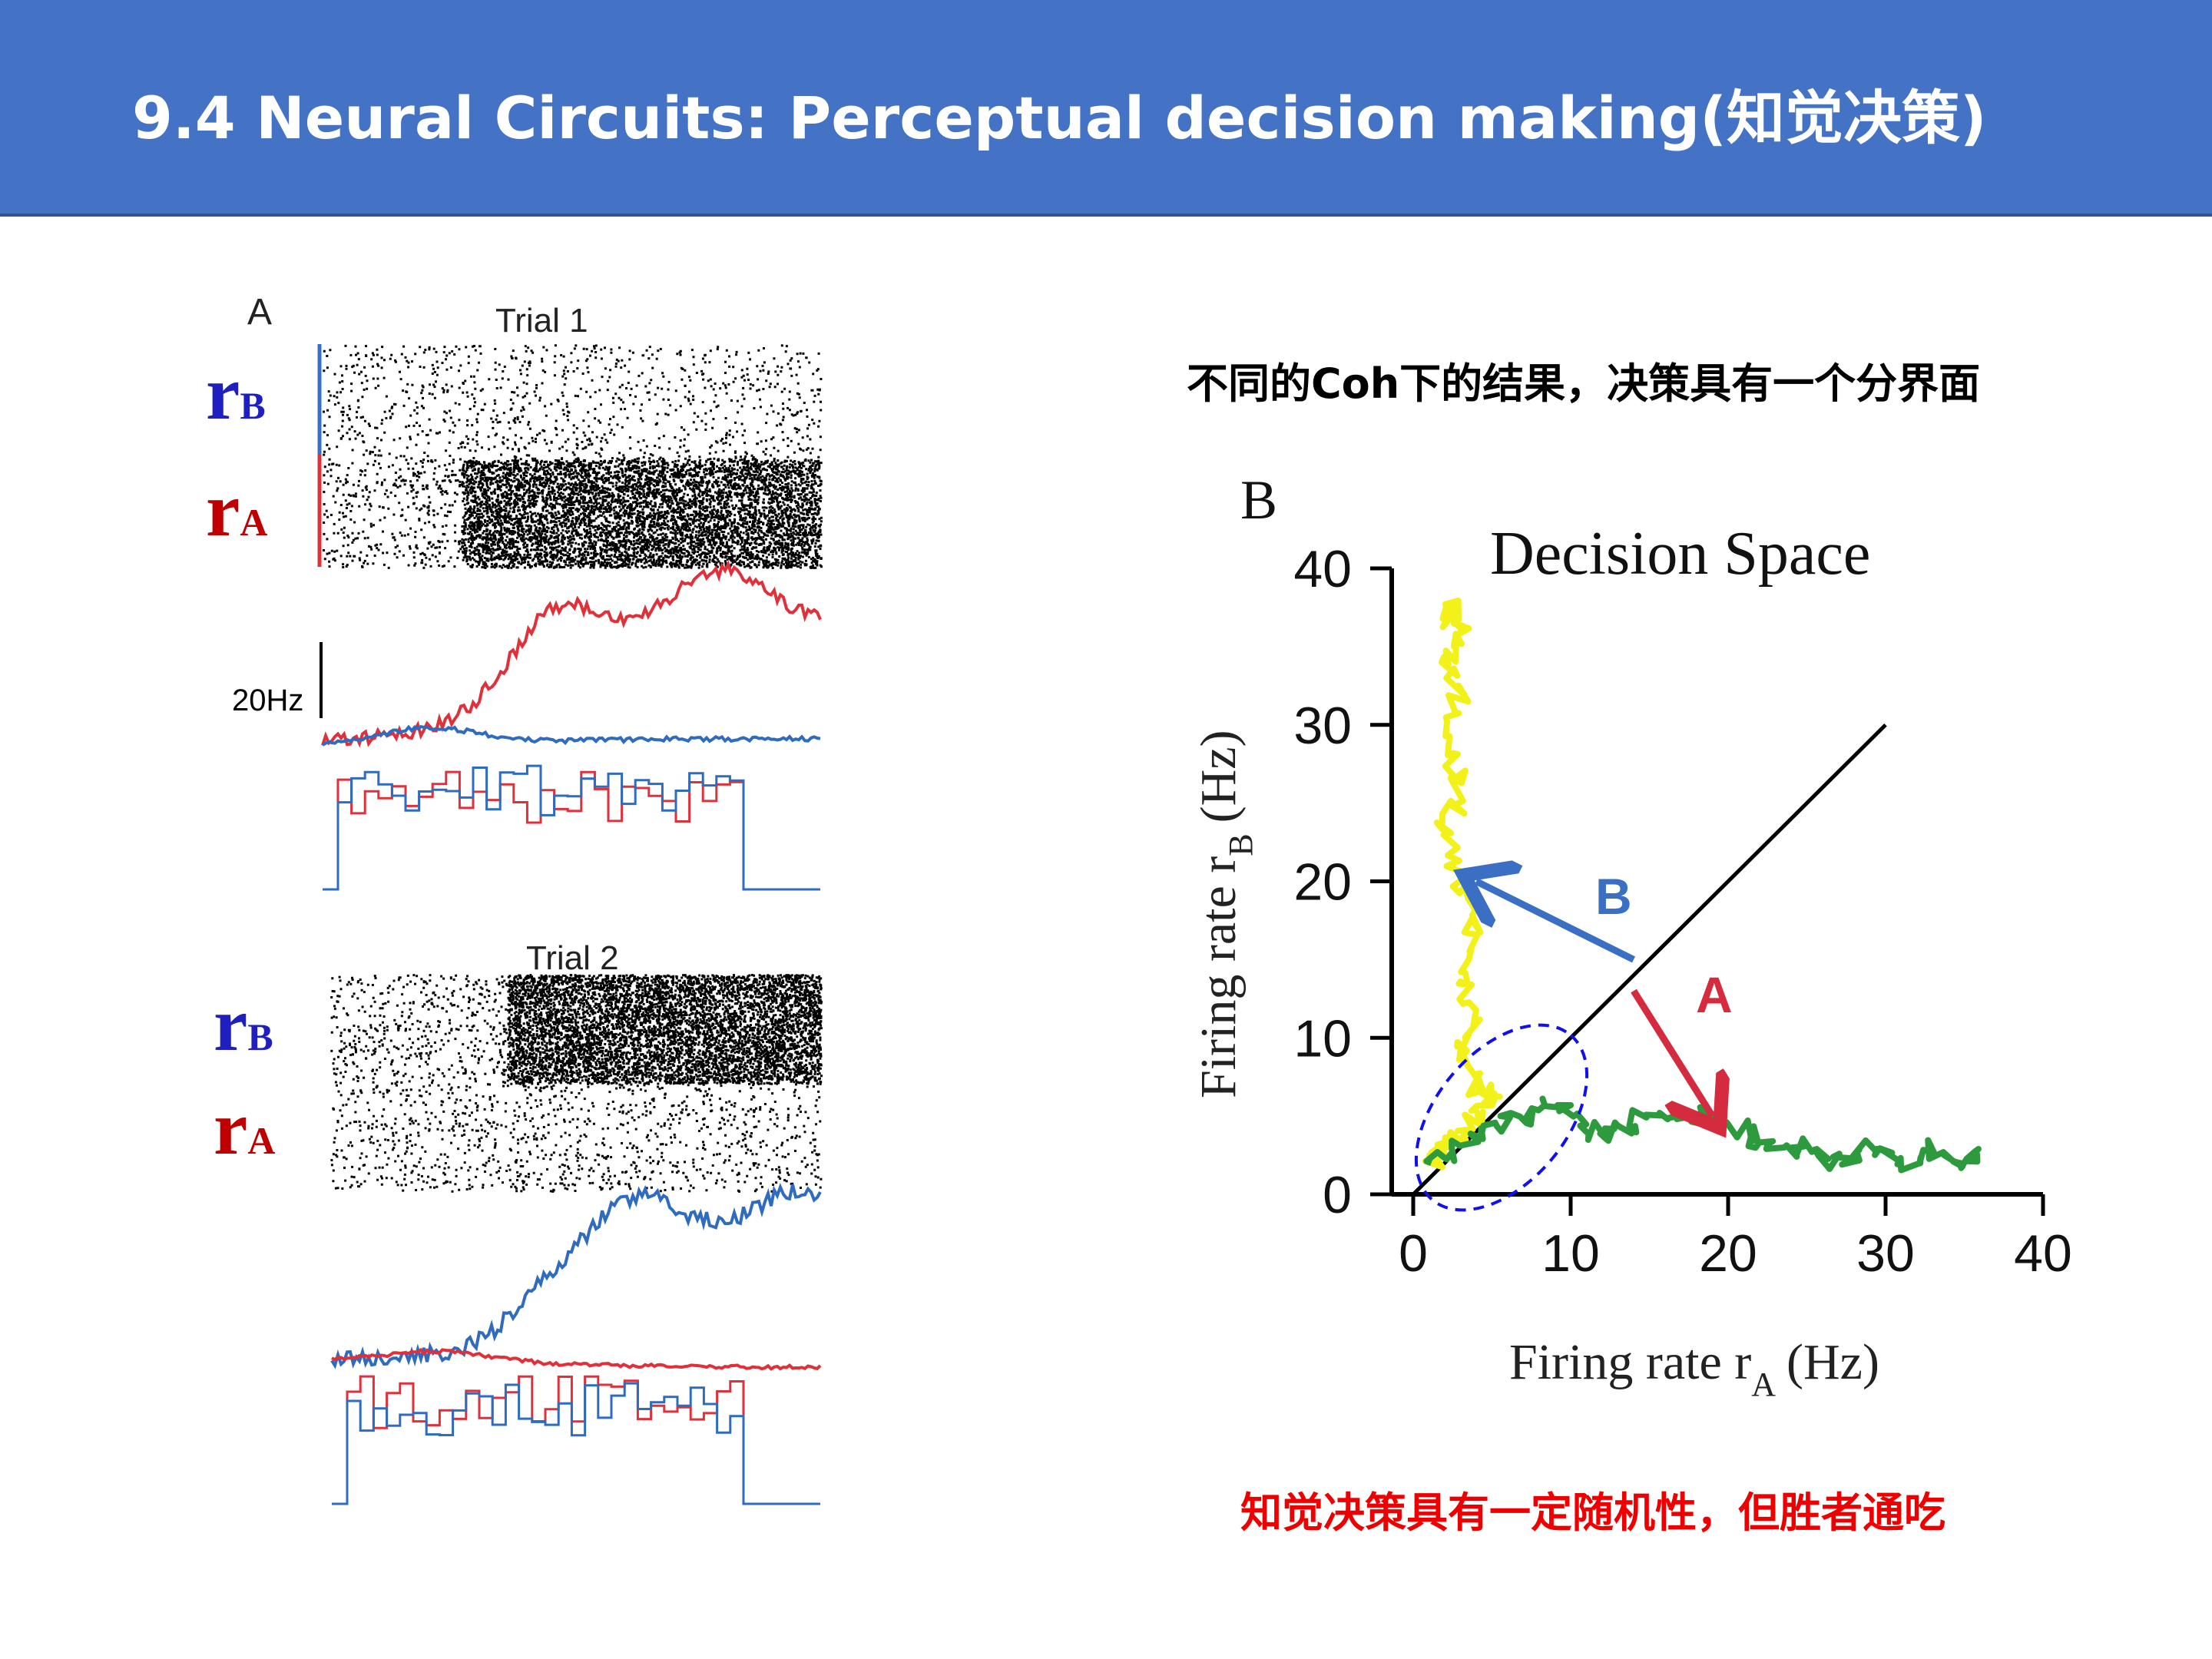 This screenshot has height=1659, width=2212. Describe the element at coordinates (1593, 1512) in the screenshot. I see `caption-bottom: 知觉决策具有一定随机性，但胜者通吃` at that location.